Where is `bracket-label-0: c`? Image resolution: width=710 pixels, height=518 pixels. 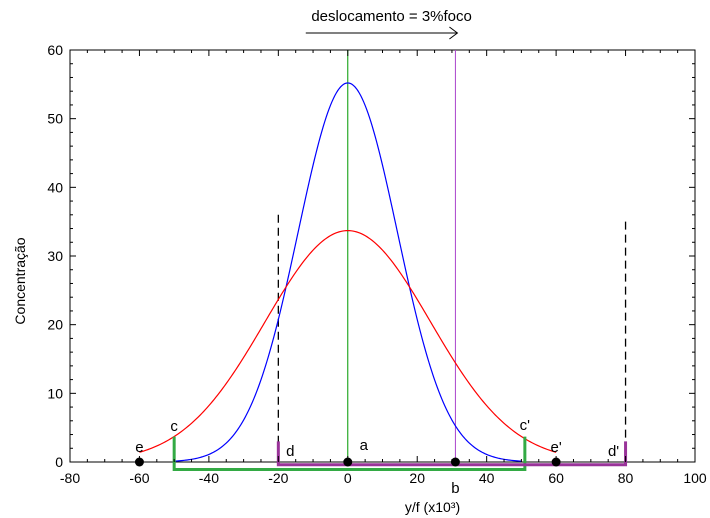 bracket-label-0: c is located at coordinates (174, 426).